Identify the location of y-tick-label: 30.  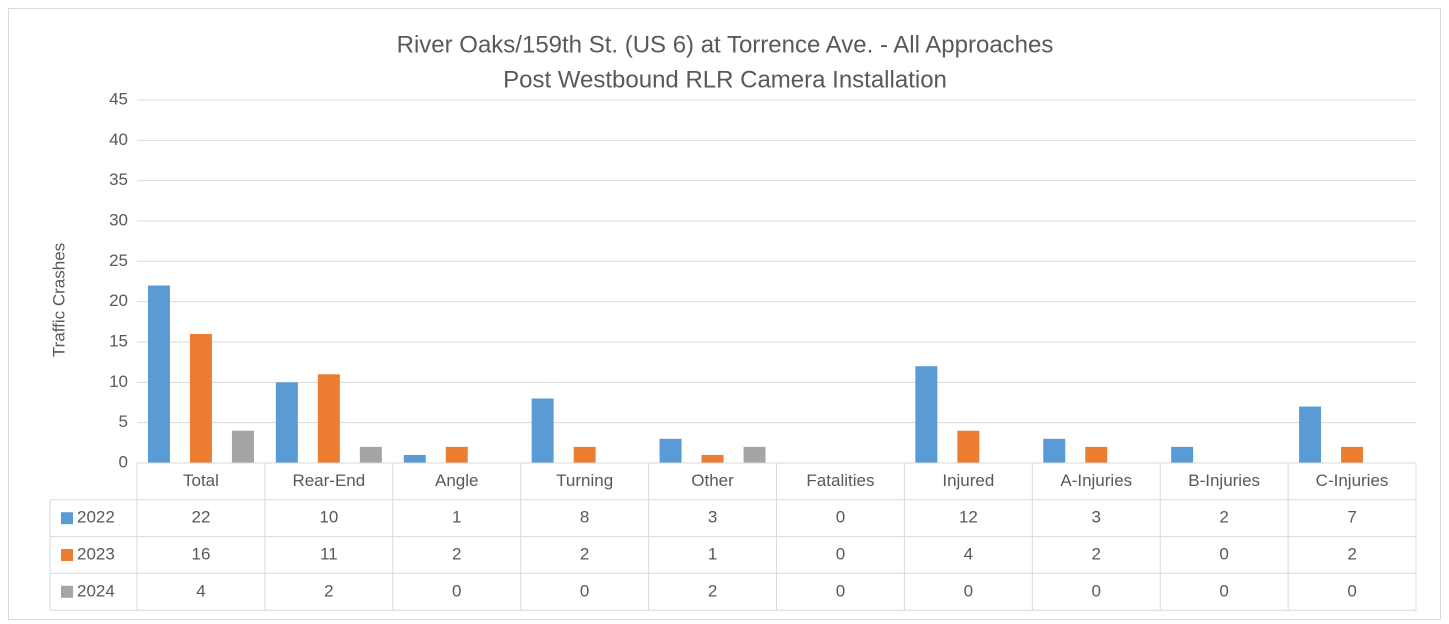
(118, 219).